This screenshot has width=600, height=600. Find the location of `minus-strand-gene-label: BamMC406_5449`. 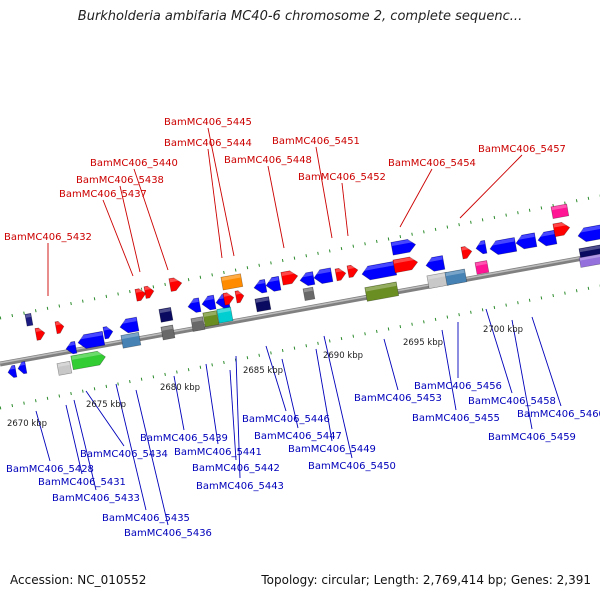

minus-strand-gene-label: BamMC406_5449 is located at coordinates (332, 449).